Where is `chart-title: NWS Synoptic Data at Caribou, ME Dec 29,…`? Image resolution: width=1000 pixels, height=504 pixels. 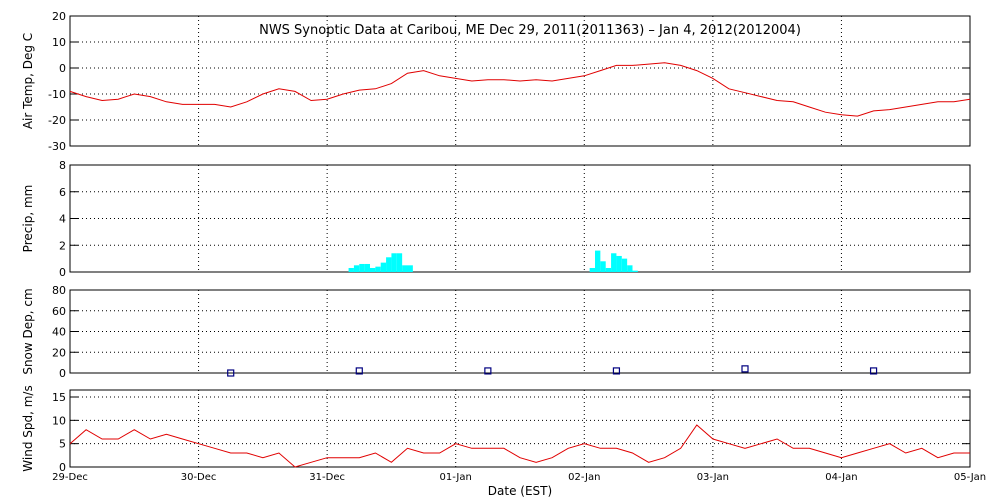
chart-title: NWS Synoptic Data at Caribou, ME Dec 29,… is located at coordinates (530, 30).